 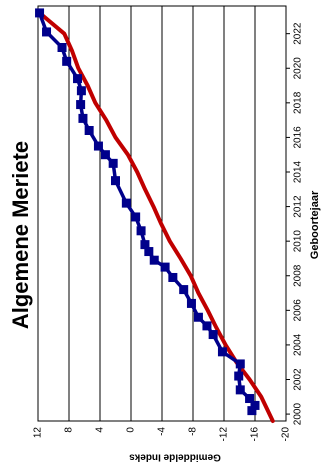 I want to click on y-tick-label: -8, so click(x=193, y=431).